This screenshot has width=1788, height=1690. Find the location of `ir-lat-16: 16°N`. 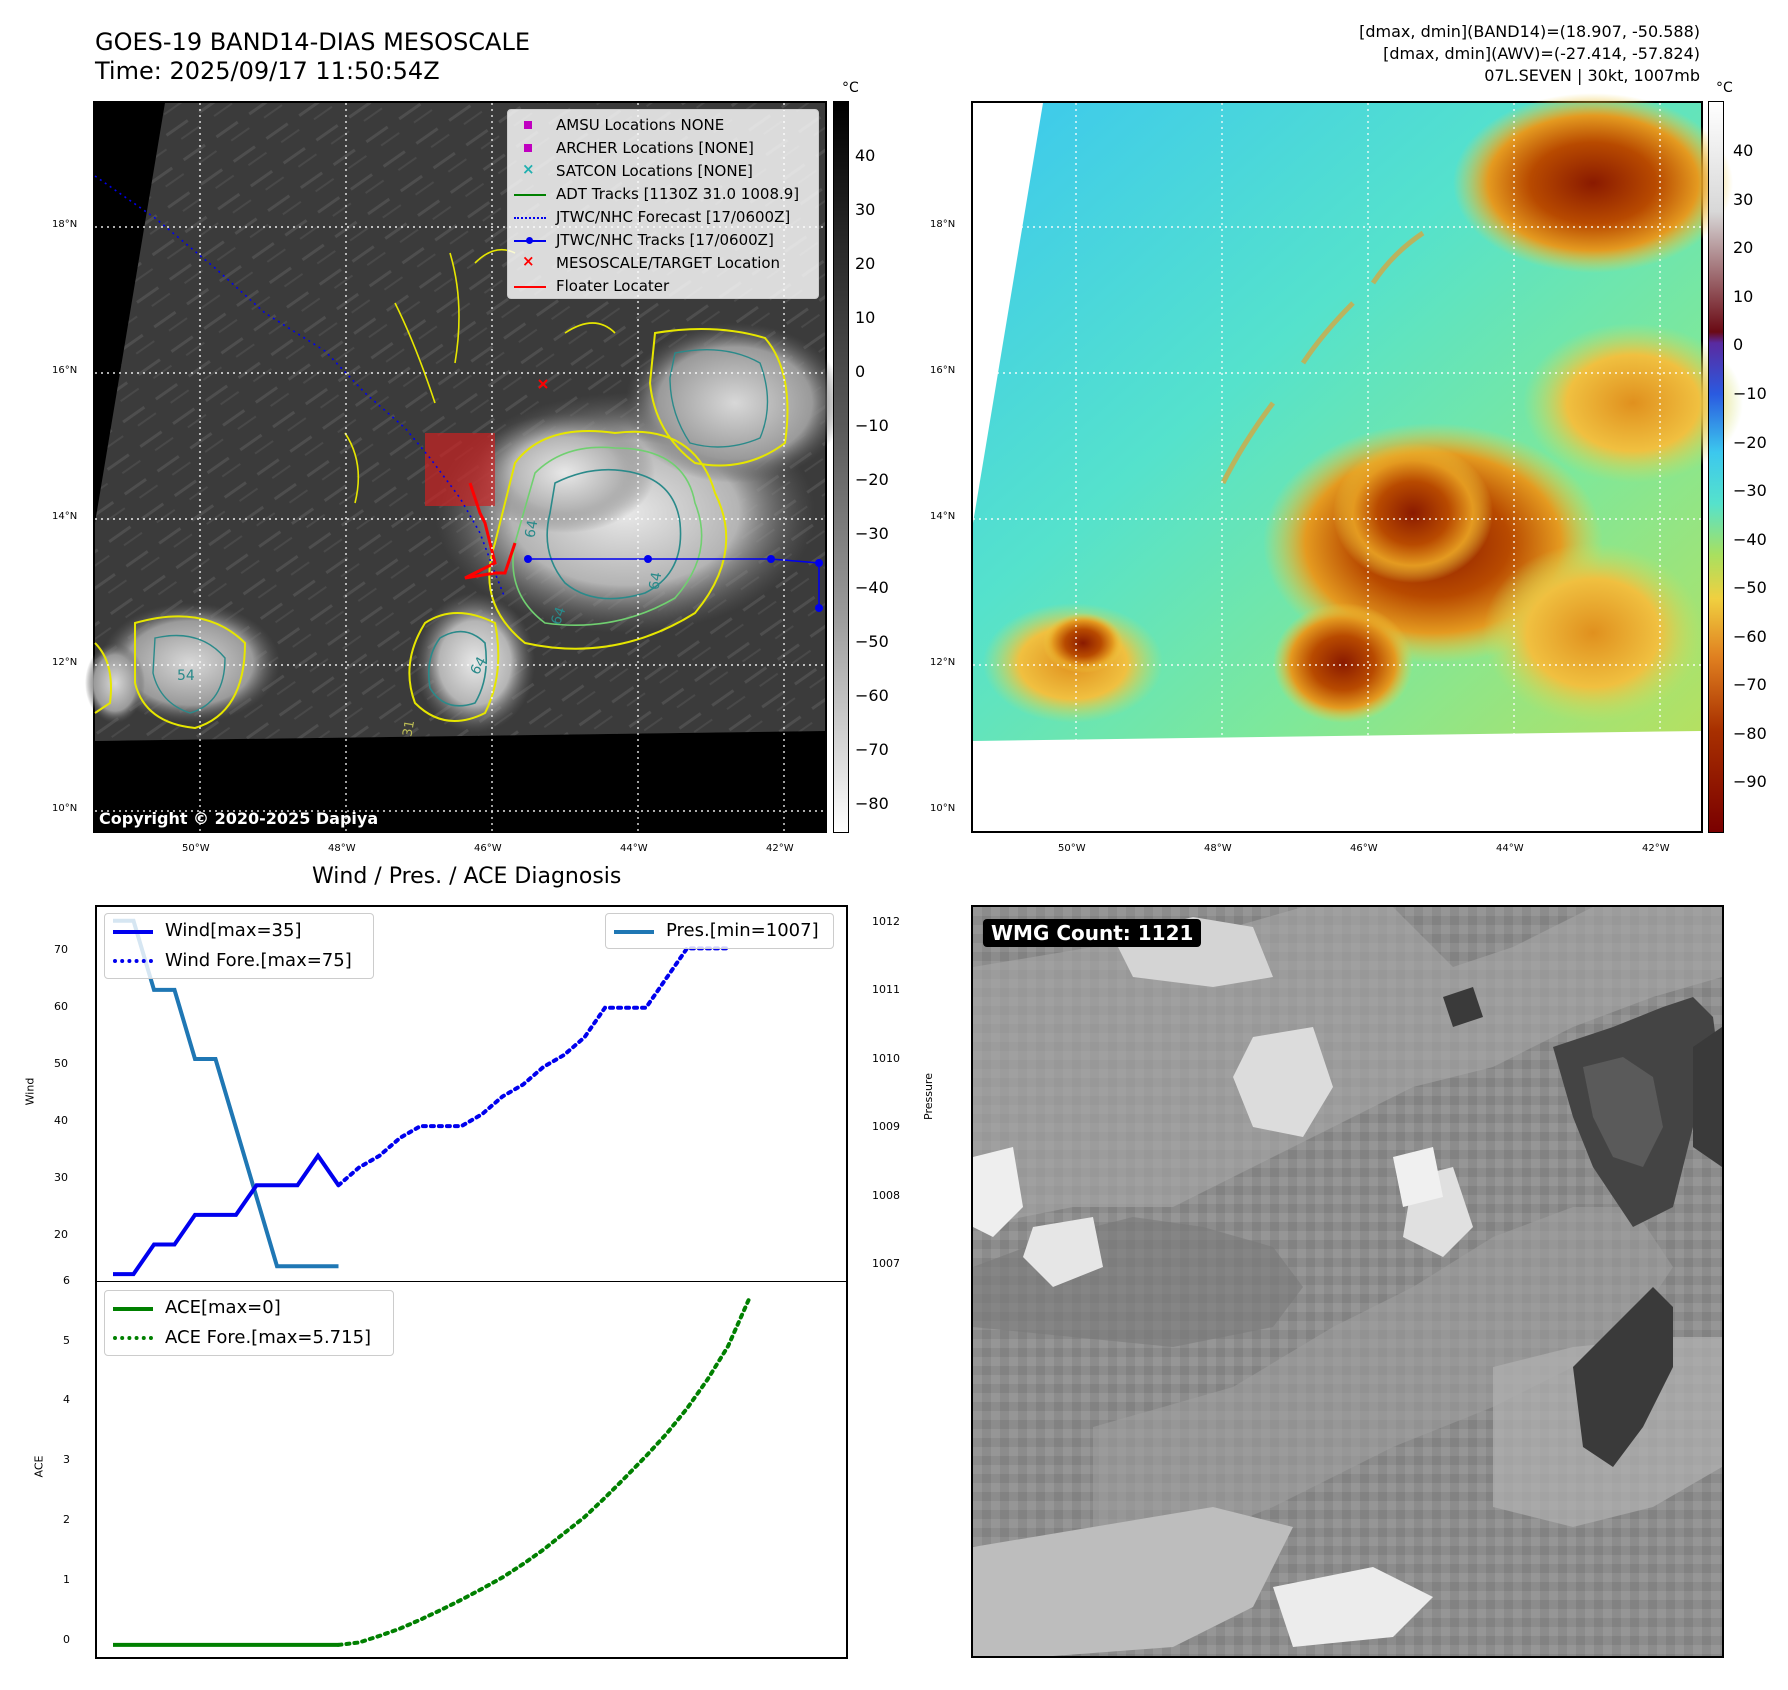

ir-lat-16: 16°N is located at coordinates (65, 370).